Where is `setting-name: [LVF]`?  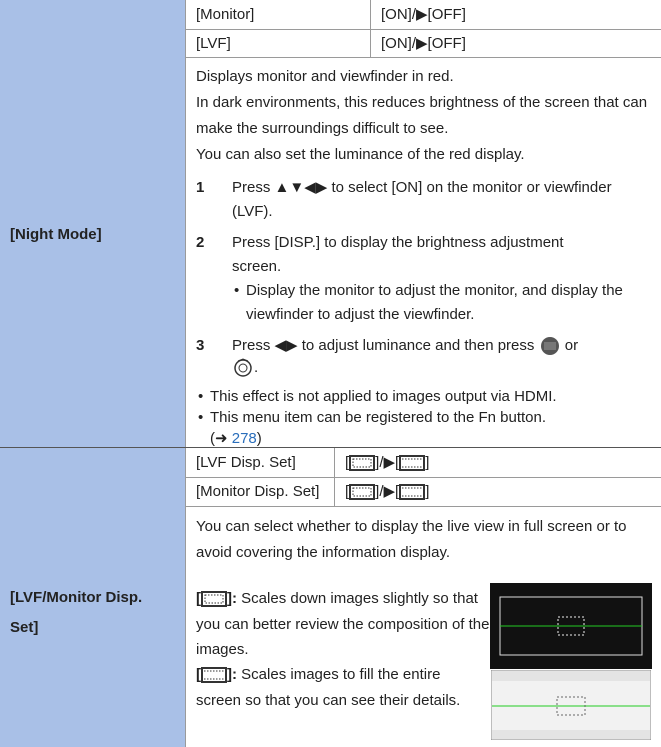 setting-name: [LVF] is located at coordinates (277, 44).